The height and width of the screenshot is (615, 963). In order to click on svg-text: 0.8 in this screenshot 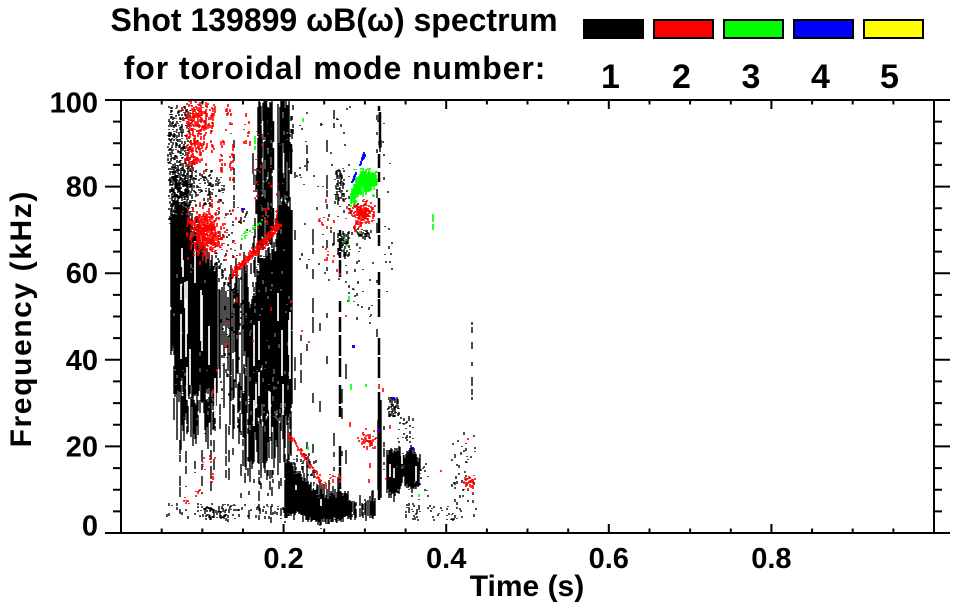, I will do `click(771, 559)`.